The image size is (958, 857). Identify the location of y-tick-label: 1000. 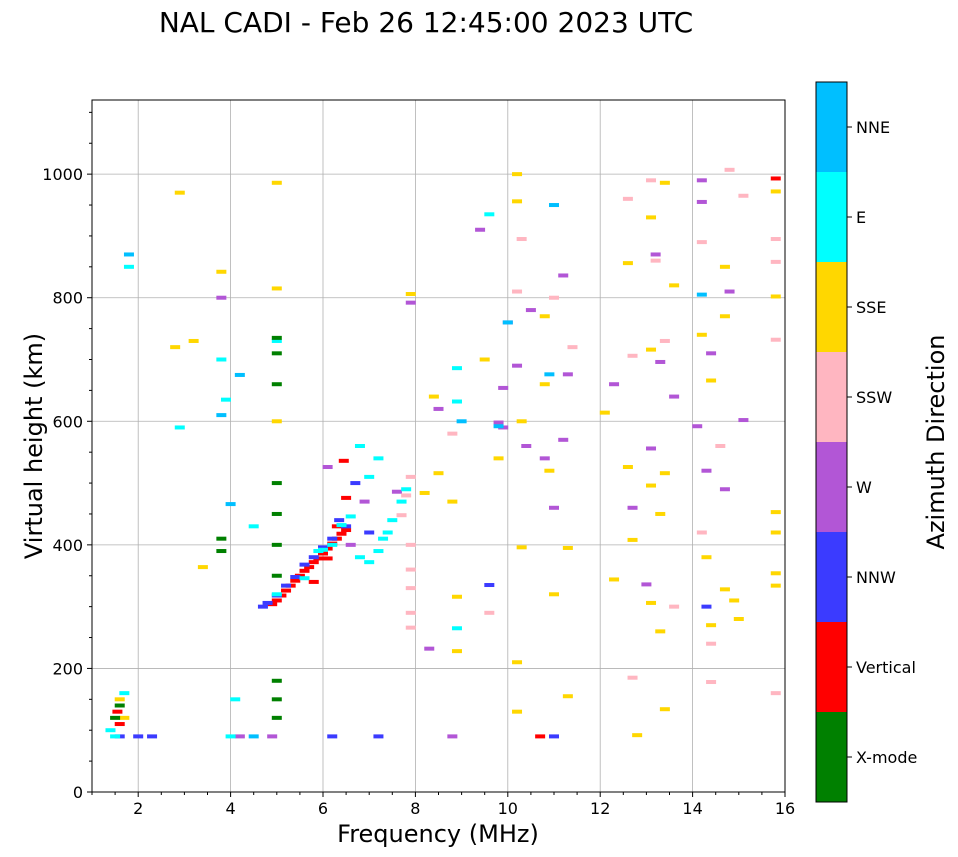
(62, 174).